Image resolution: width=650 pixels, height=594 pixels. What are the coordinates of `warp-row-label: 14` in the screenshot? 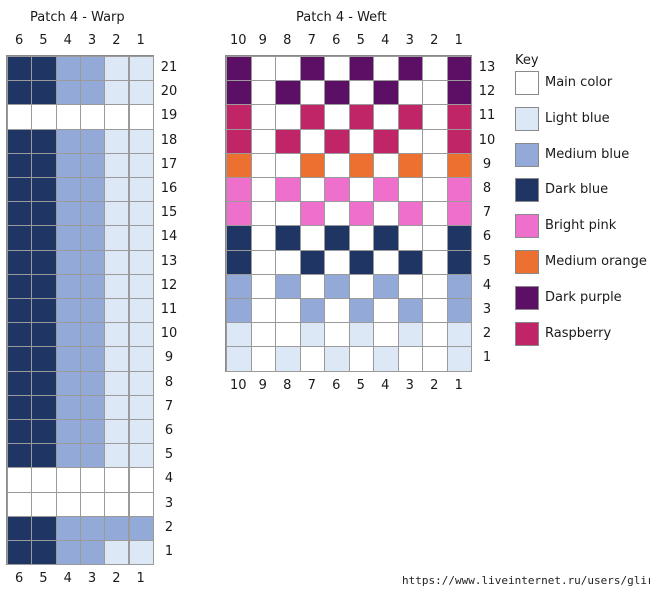 It's located at (169, 237).